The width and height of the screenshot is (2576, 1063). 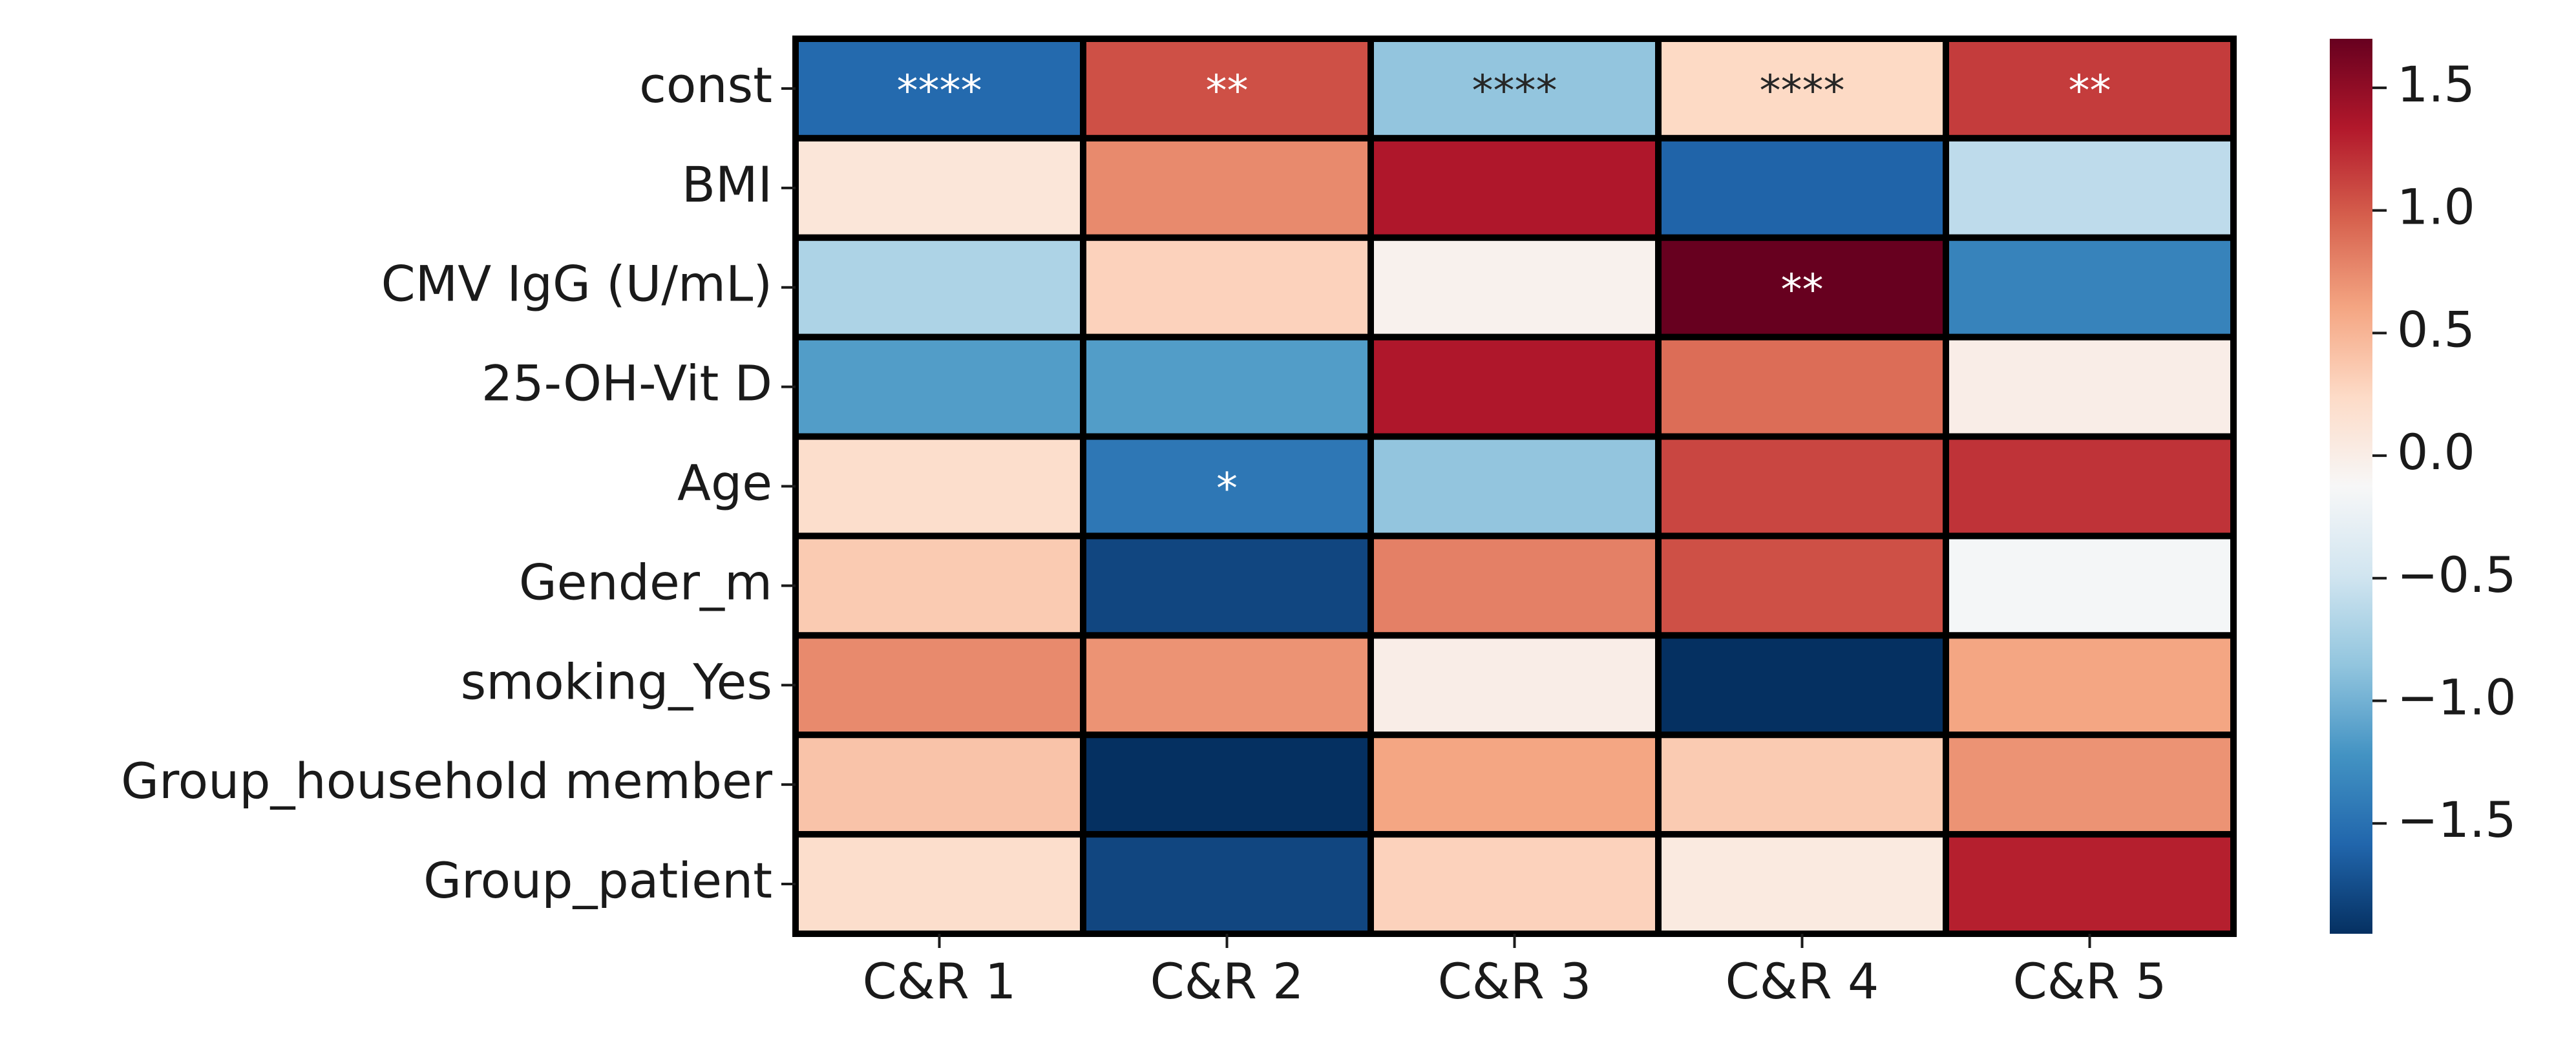 I want to click on y-tick-label: BMI, so click(x=727, y=184).